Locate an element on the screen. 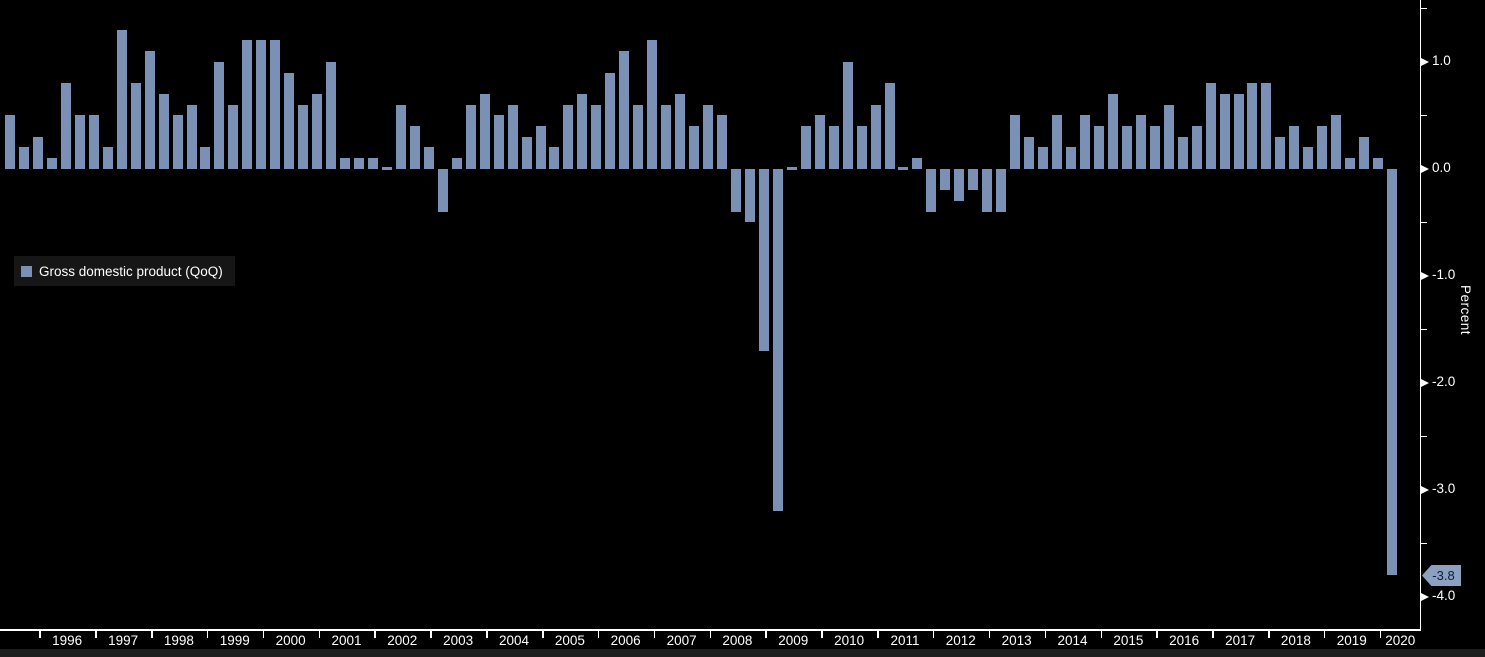 The width and height of the screenshot is (1485, 657). bar-1998-Q1 is located at coordinates (163, 131).